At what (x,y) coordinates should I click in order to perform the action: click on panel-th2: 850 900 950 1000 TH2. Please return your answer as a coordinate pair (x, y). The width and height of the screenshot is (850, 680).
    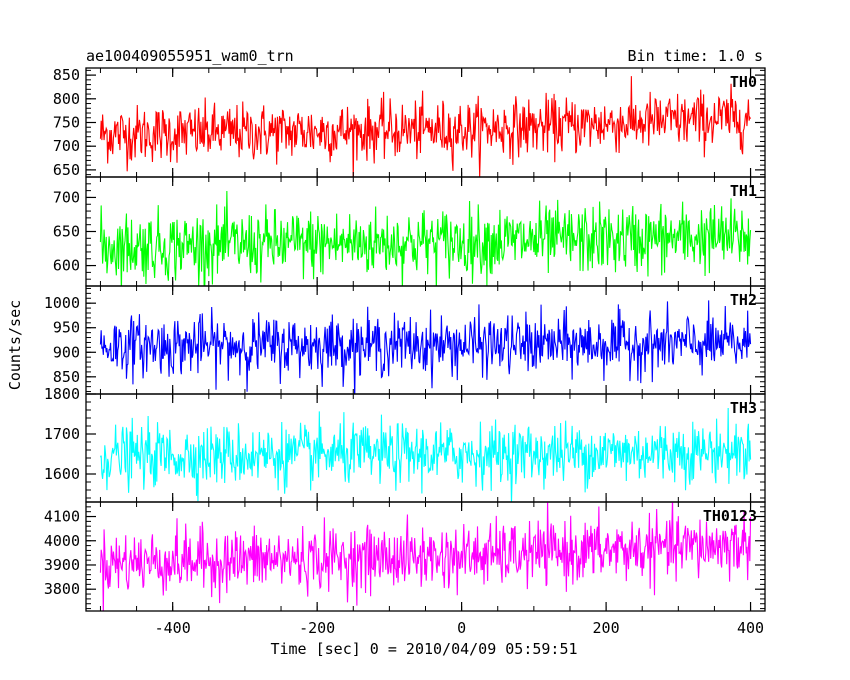
    Looking at the image, I should click on (405, 340).